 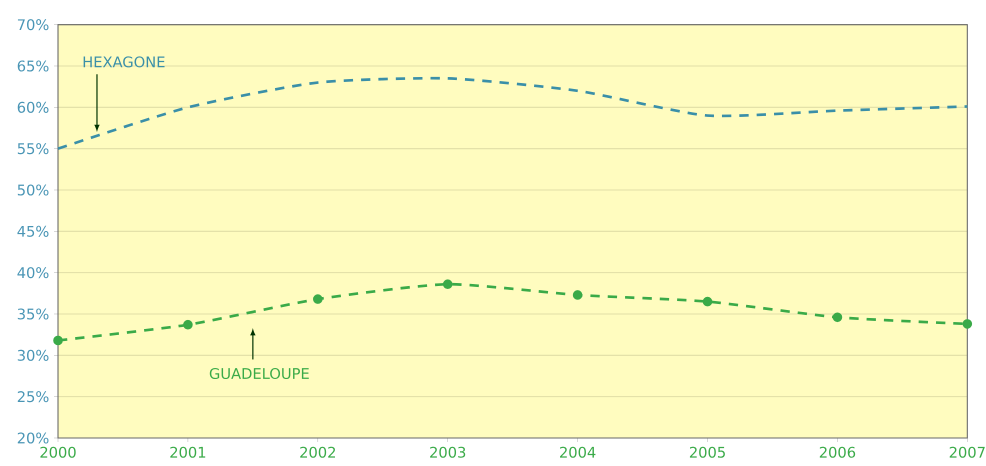 What do you see at coordinates (33, 190) in the screenshot?
I see `y-tick-label: 50%` at bounding box center [33, 190].